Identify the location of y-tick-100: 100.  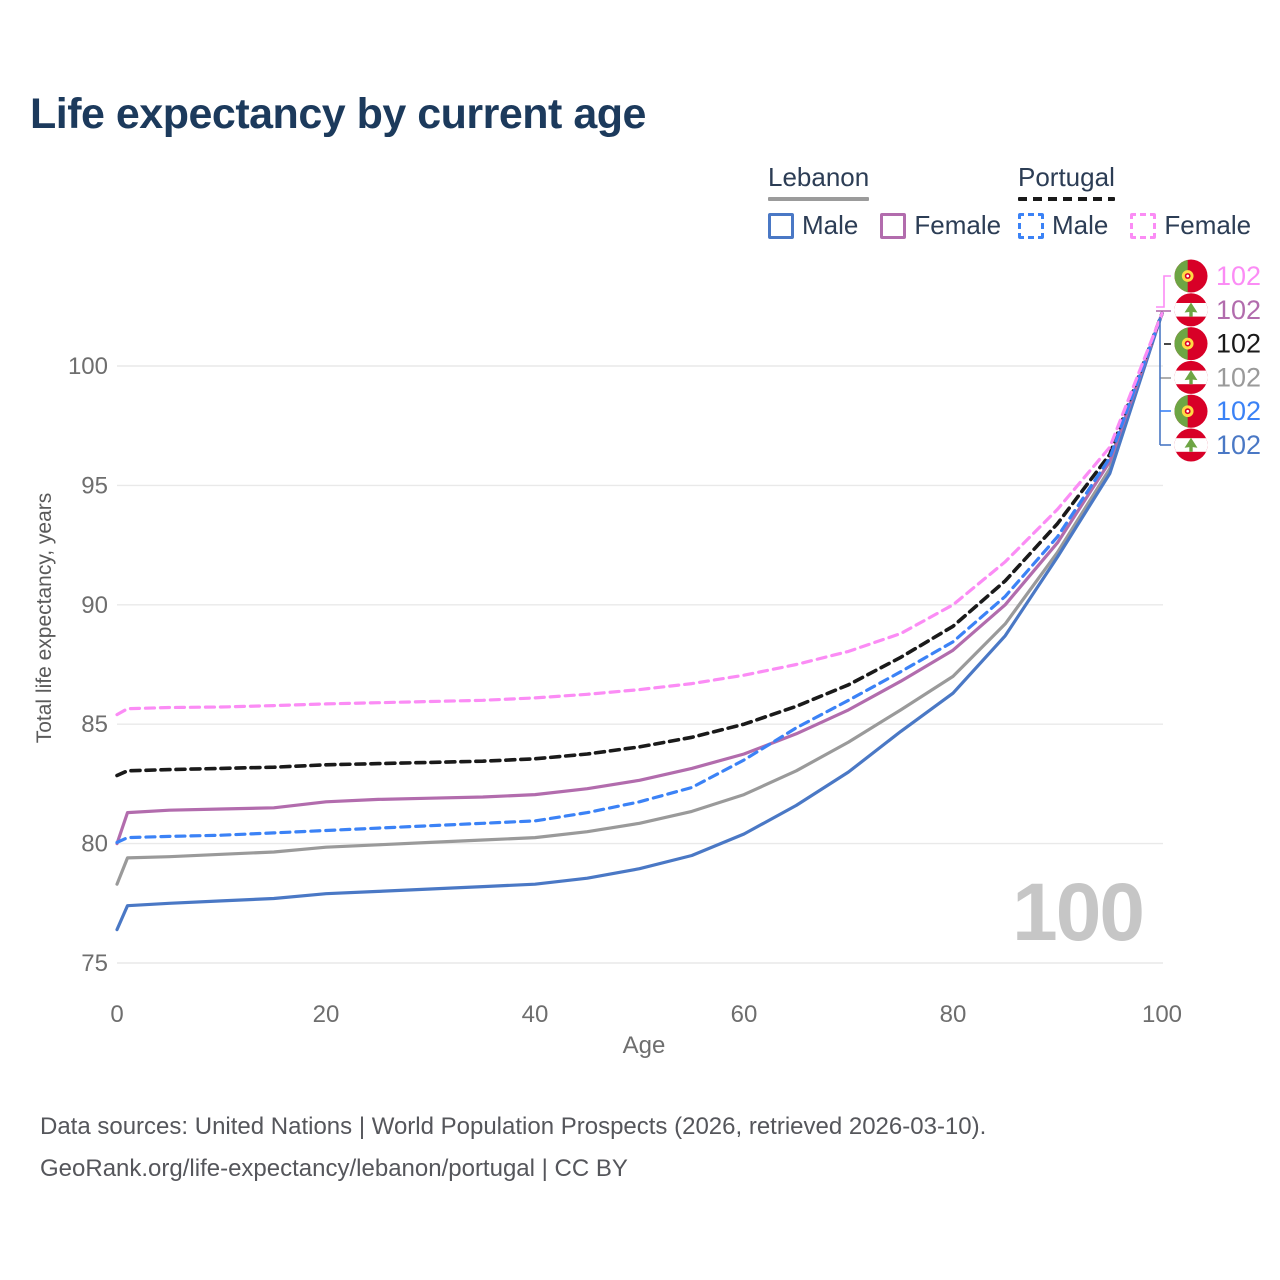
(88, 366).